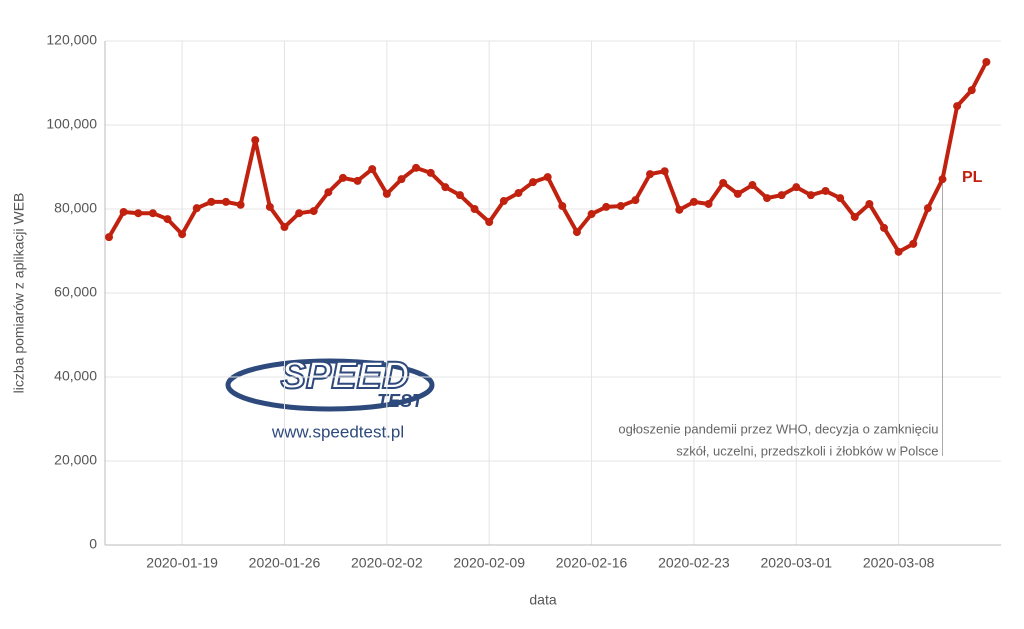 The image size is (1024, 629). Describe the element at coordinates (387, 563) in the screenshot. I see `x-tick-label: 2020-02-02` at that location.